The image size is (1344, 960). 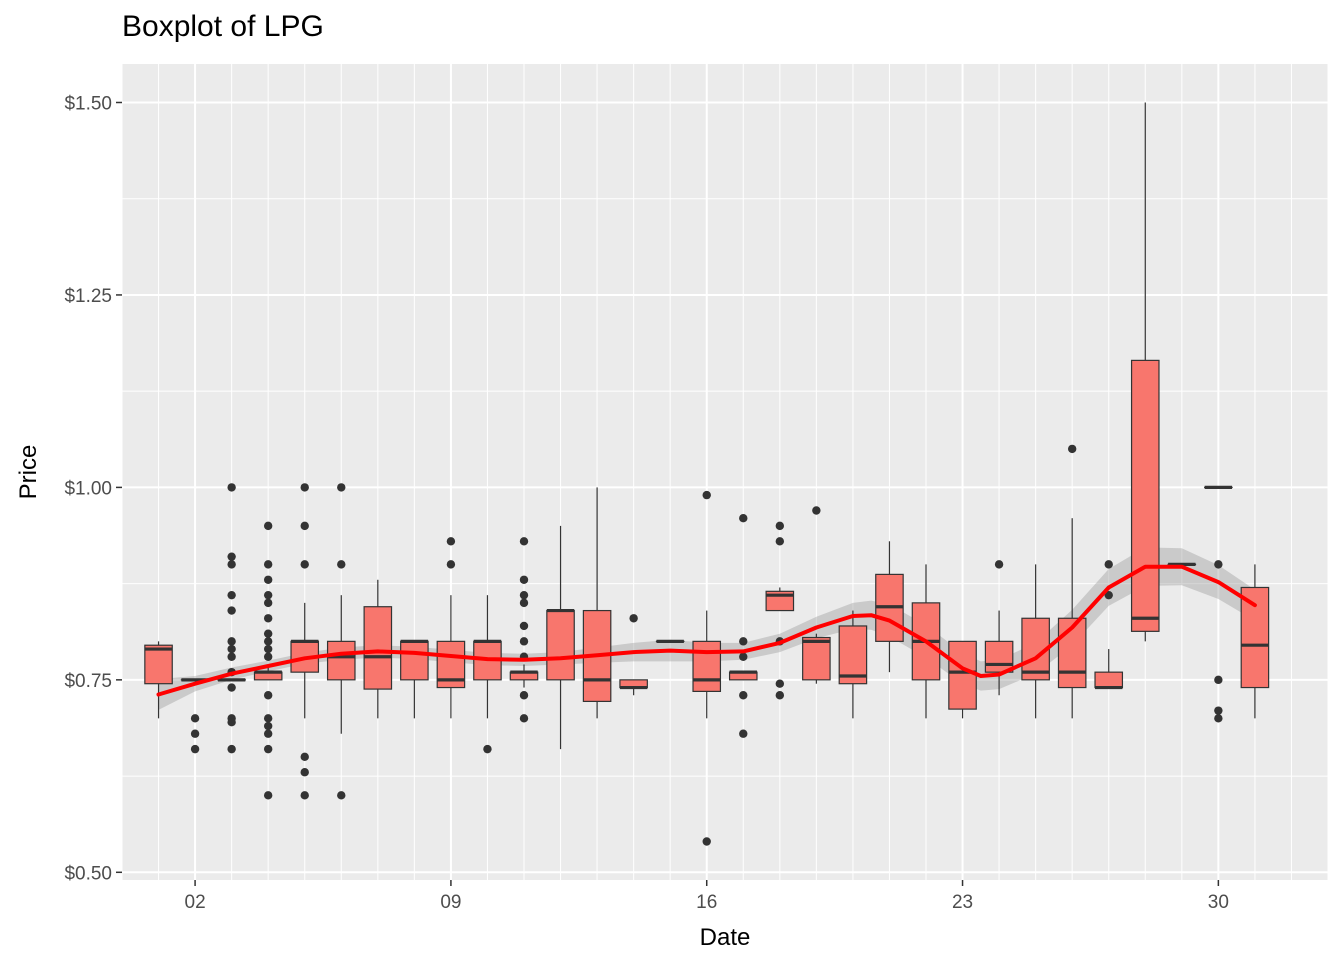 I want to click on chart-title: Boxplot of LPG, so click(x=223, y=26).